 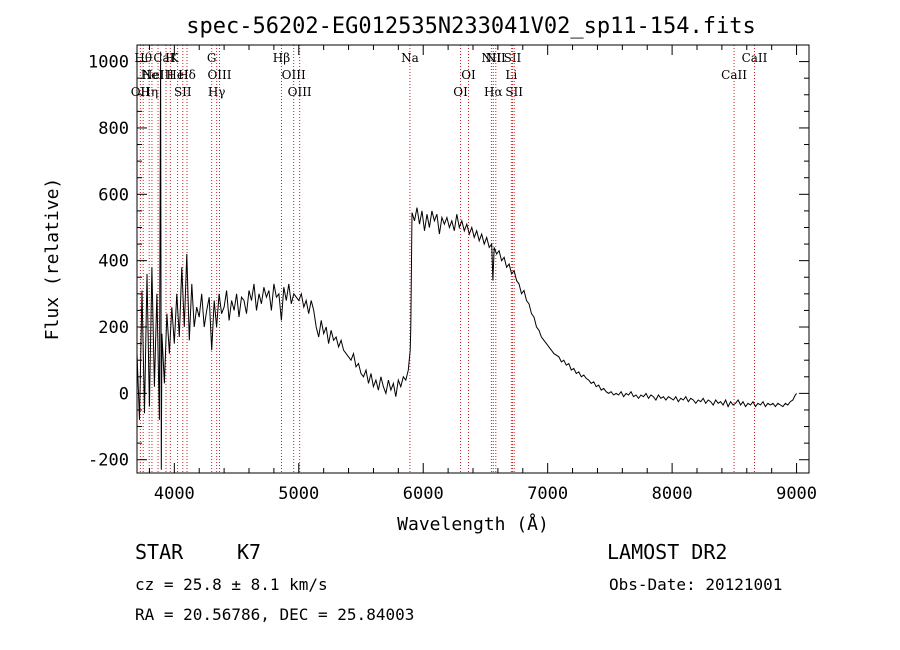 I want to click on y-tick-label: 1000, so click(x=108, y=63).